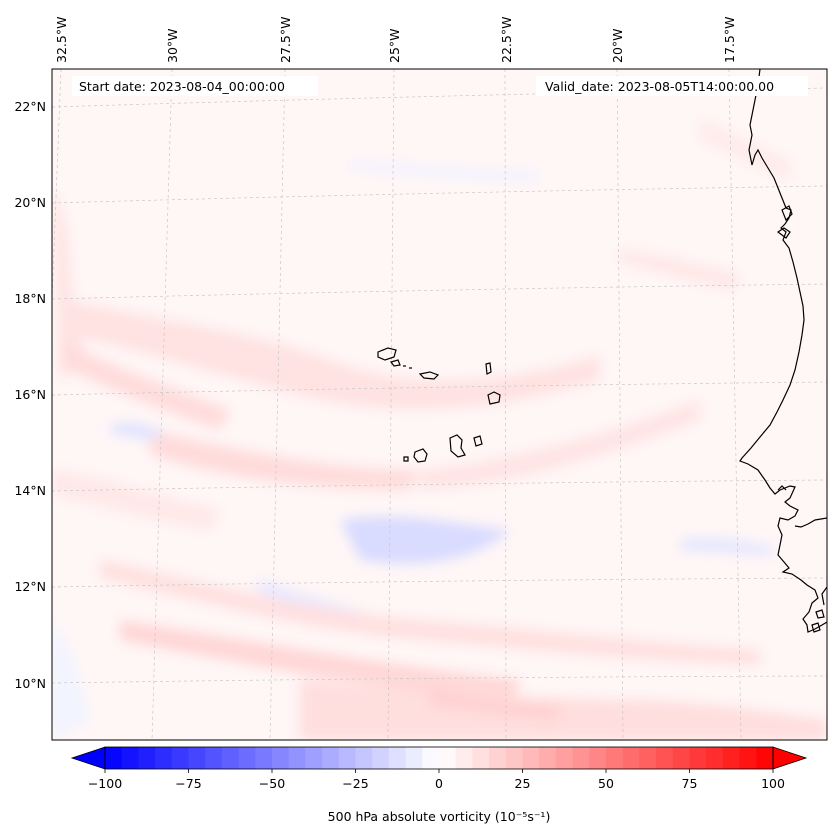  I want to click on colorbar-tick-label: 50, so click(606, 783).